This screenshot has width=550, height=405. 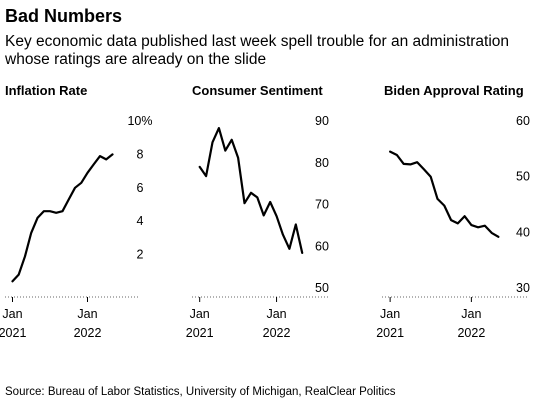 What do you see at coordinates (322, 121) in the screenshot?
I see `consumer-sentiment-y-tick-label: 90` at bounding box center [322, 121].